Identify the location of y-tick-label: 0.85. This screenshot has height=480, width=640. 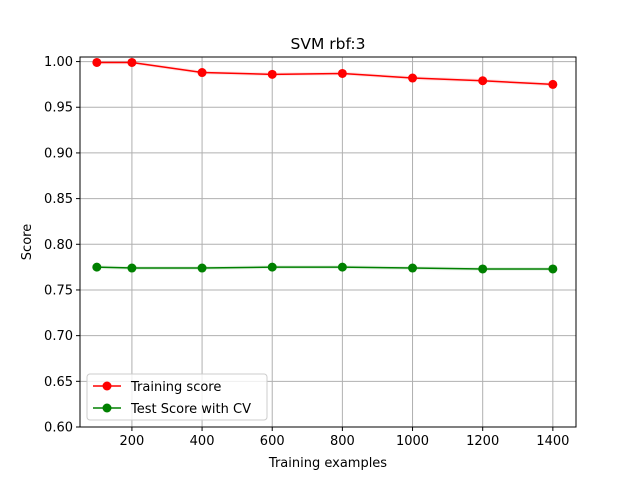
(58, 199).